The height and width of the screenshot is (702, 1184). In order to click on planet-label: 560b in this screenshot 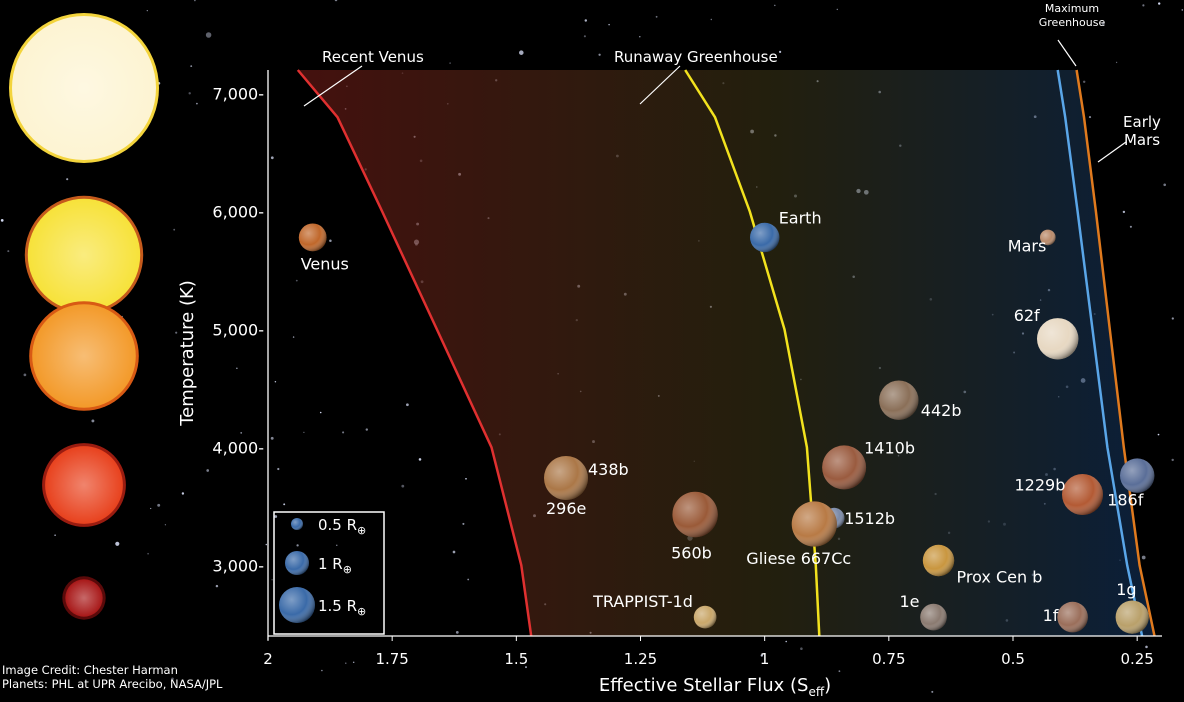, I will do `click(691, 553)`.